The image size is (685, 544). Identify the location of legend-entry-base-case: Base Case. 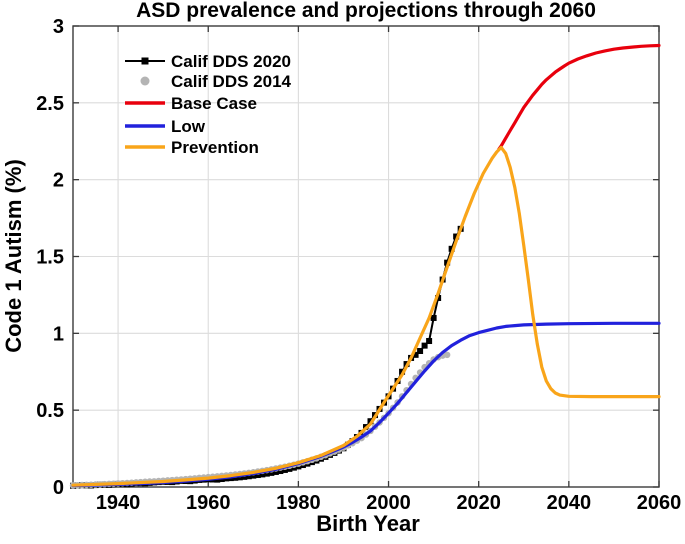
(191, 103).